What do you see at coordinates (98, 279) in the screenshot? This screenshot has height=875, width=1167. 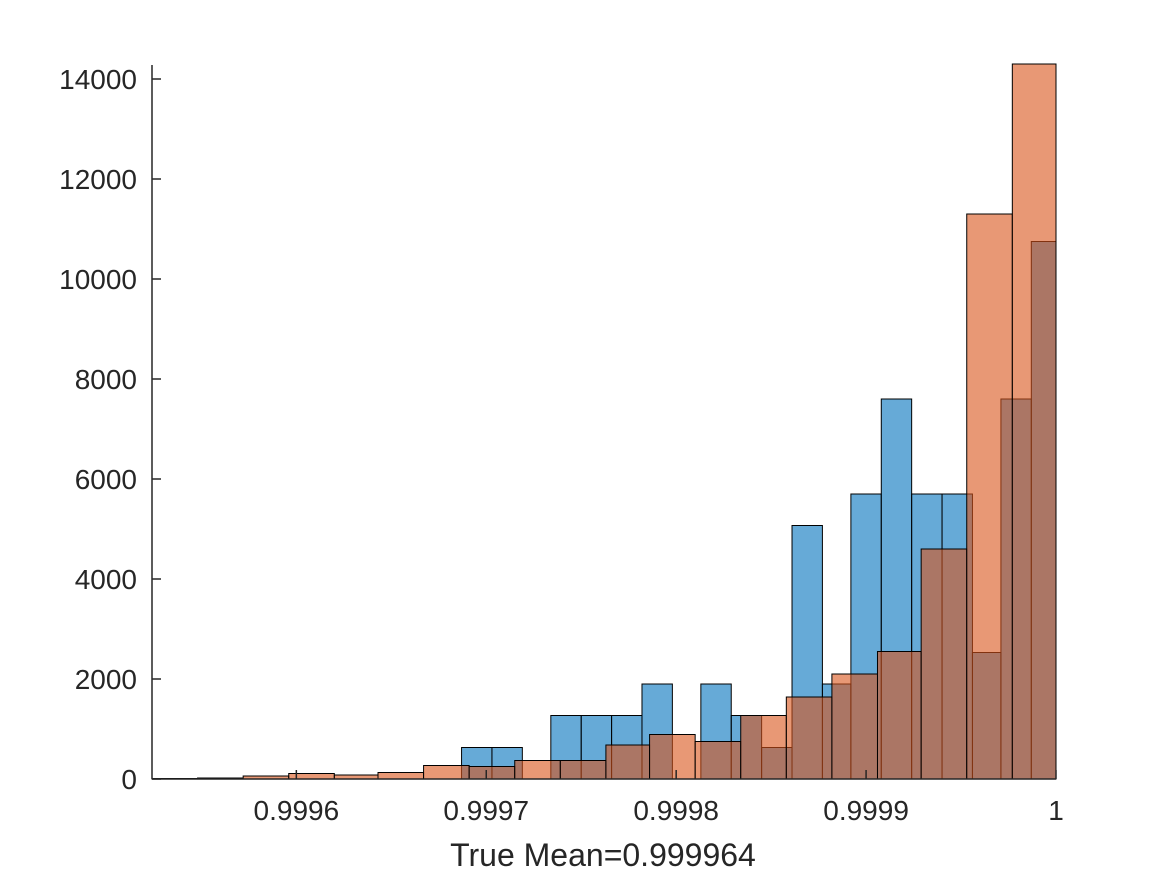 I see `y-tick-label: 10000` at bounding box center [98, 279].